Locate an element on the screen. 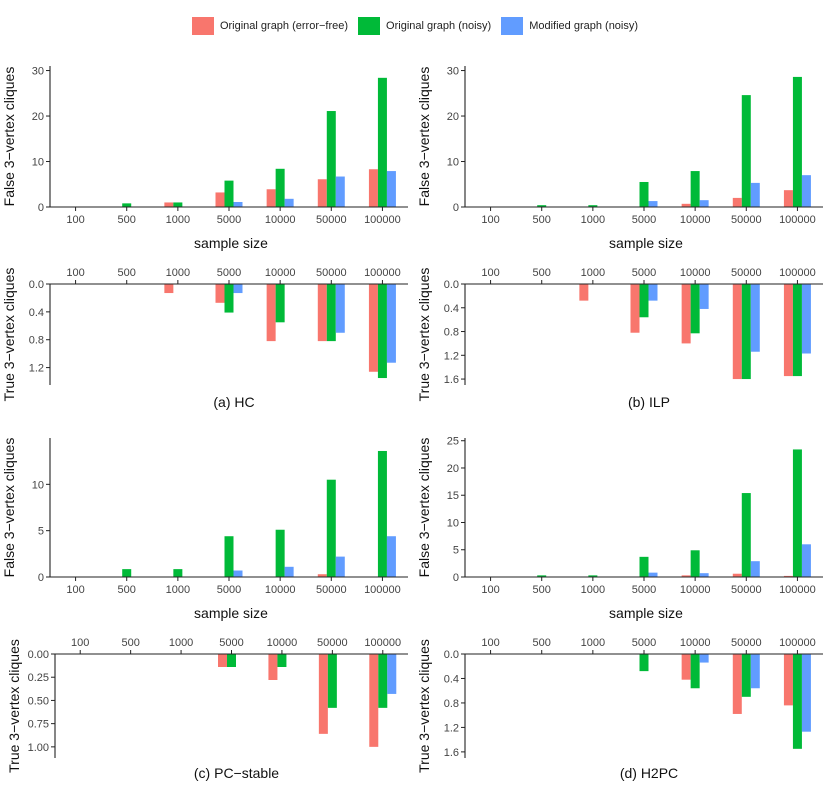  bar-top-right-10000-s1 is located at coordinates (695, 189).